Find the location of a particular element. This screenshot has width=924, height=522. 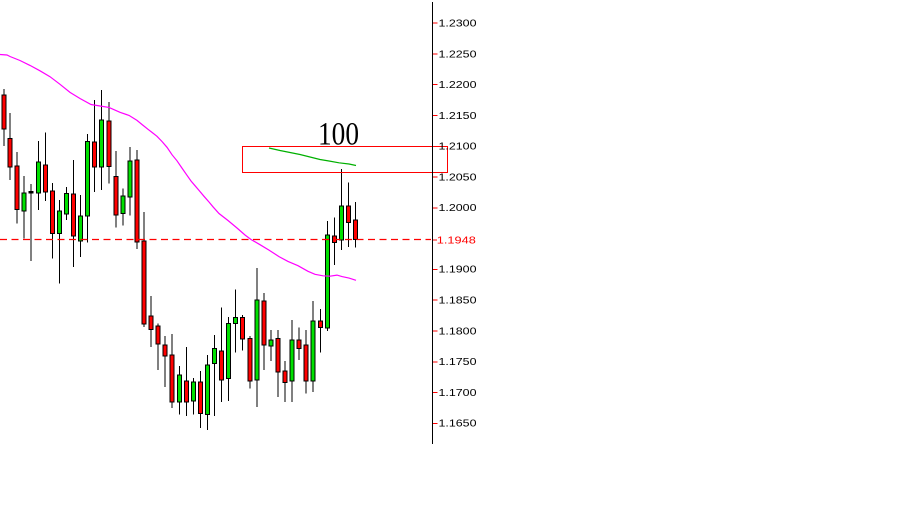

svg-text: 1.1850 is located at coordinates (458, 301).